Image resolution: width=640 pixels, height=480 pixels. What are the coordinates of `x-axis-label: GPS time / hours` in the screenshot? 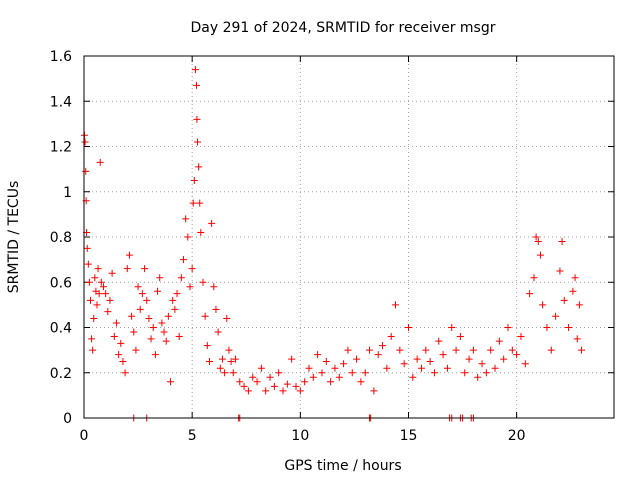 It's located at (342, 466).